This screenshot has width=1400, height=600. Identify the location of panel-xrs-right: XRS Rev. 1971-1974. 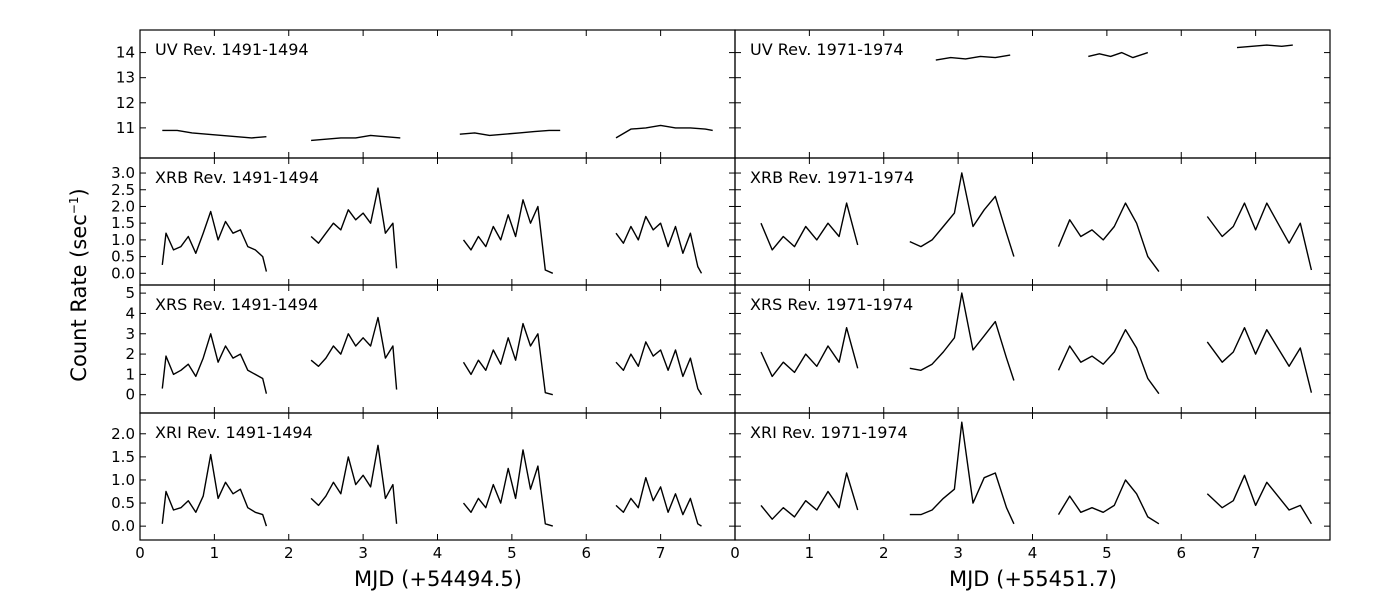
(1032, 349).